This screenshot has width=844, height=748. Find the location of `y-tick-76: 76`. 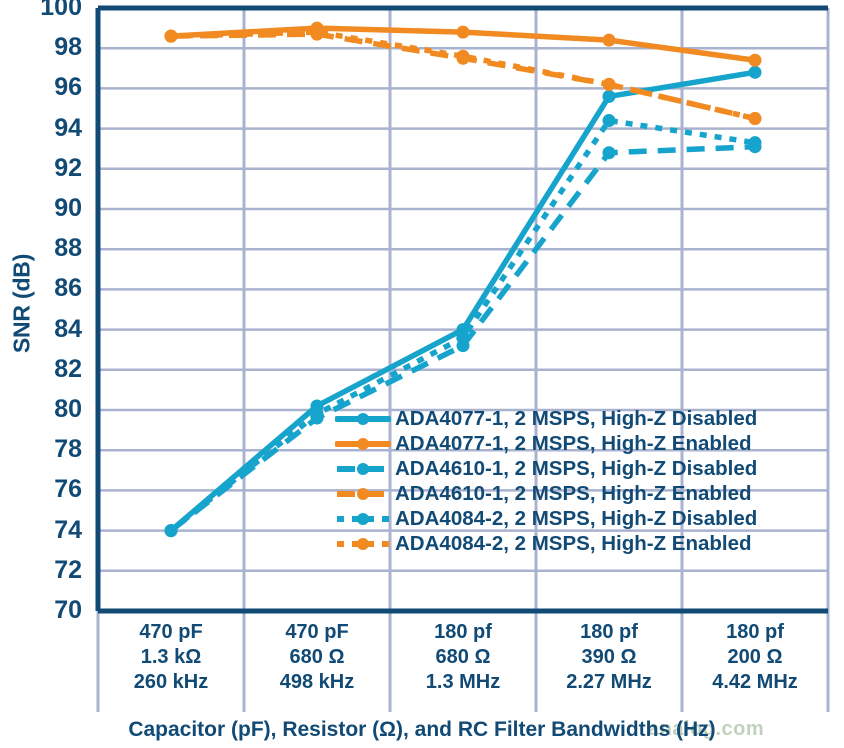

y-tick-76: 76 is located at coordinates (68, 489).